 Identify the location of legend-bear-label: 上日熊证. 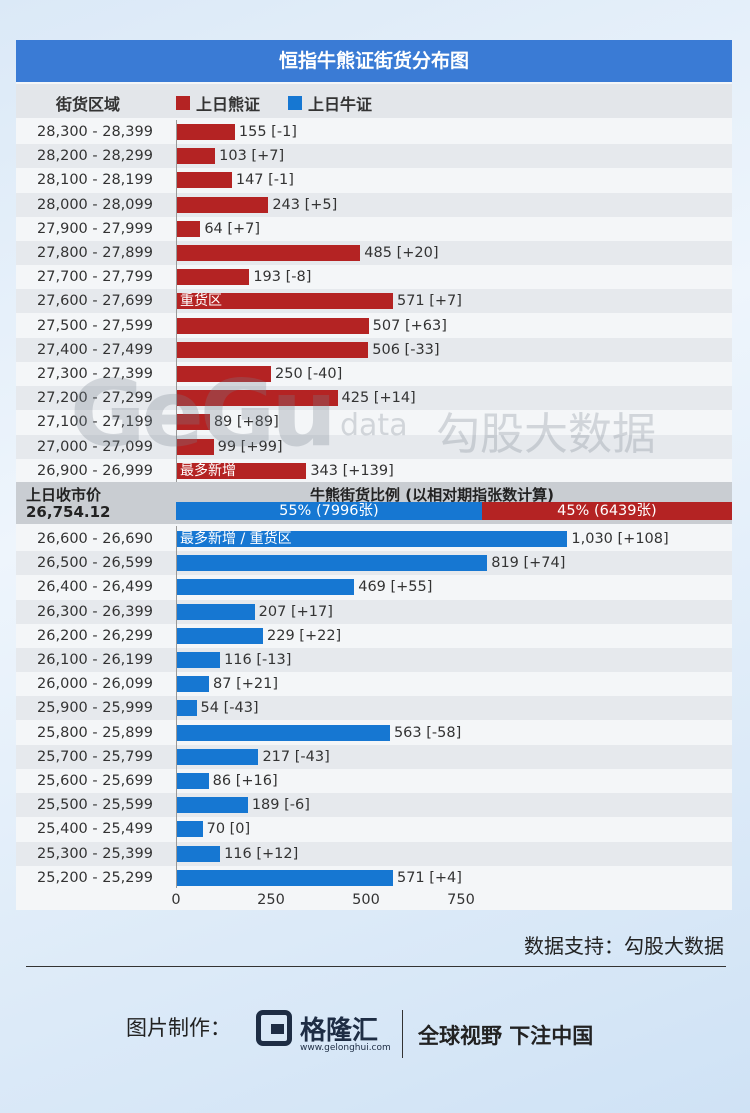
(228, 104).